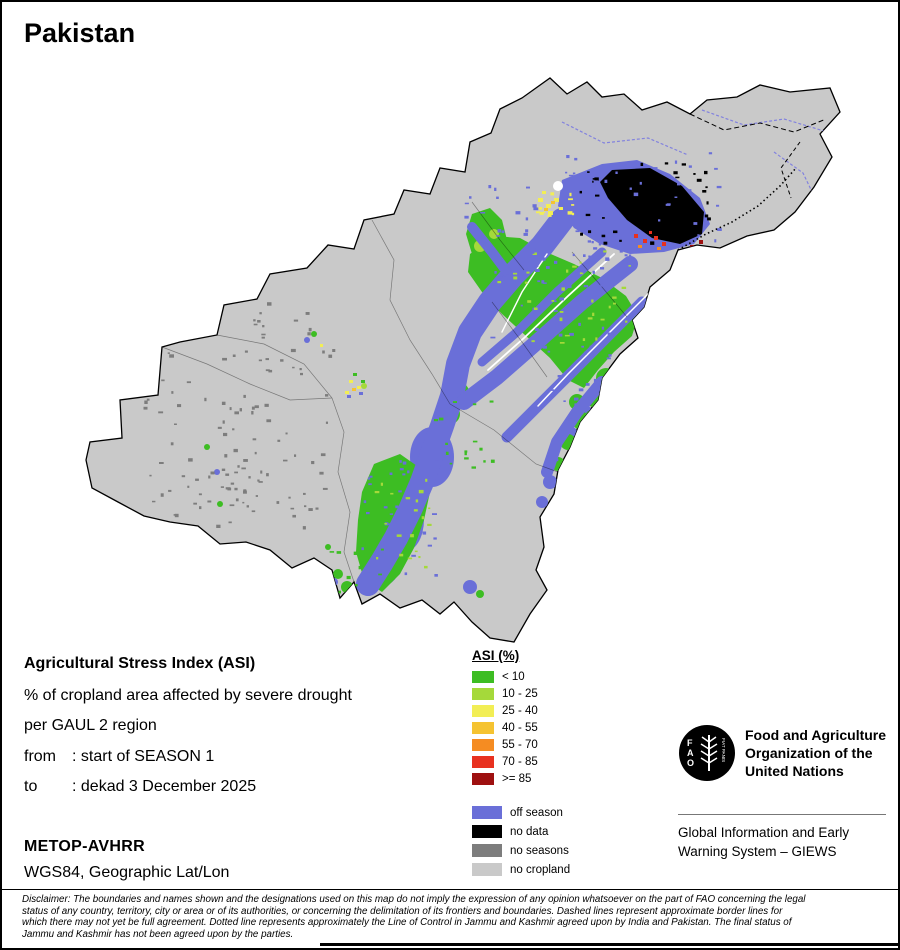 Image resolution: width=900 pixels, height=950 pixels. I want to click on quetta-cluster, so click(356, 385).